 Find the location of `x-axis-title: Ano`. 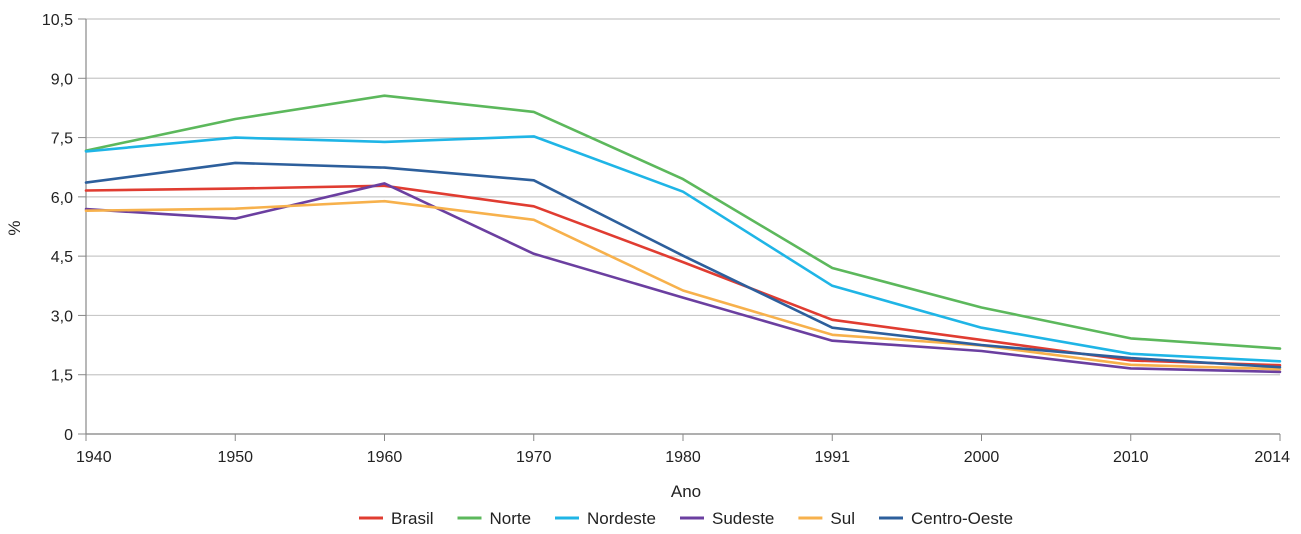

x-axis-title: Ano is located at coordinates (686, 491).